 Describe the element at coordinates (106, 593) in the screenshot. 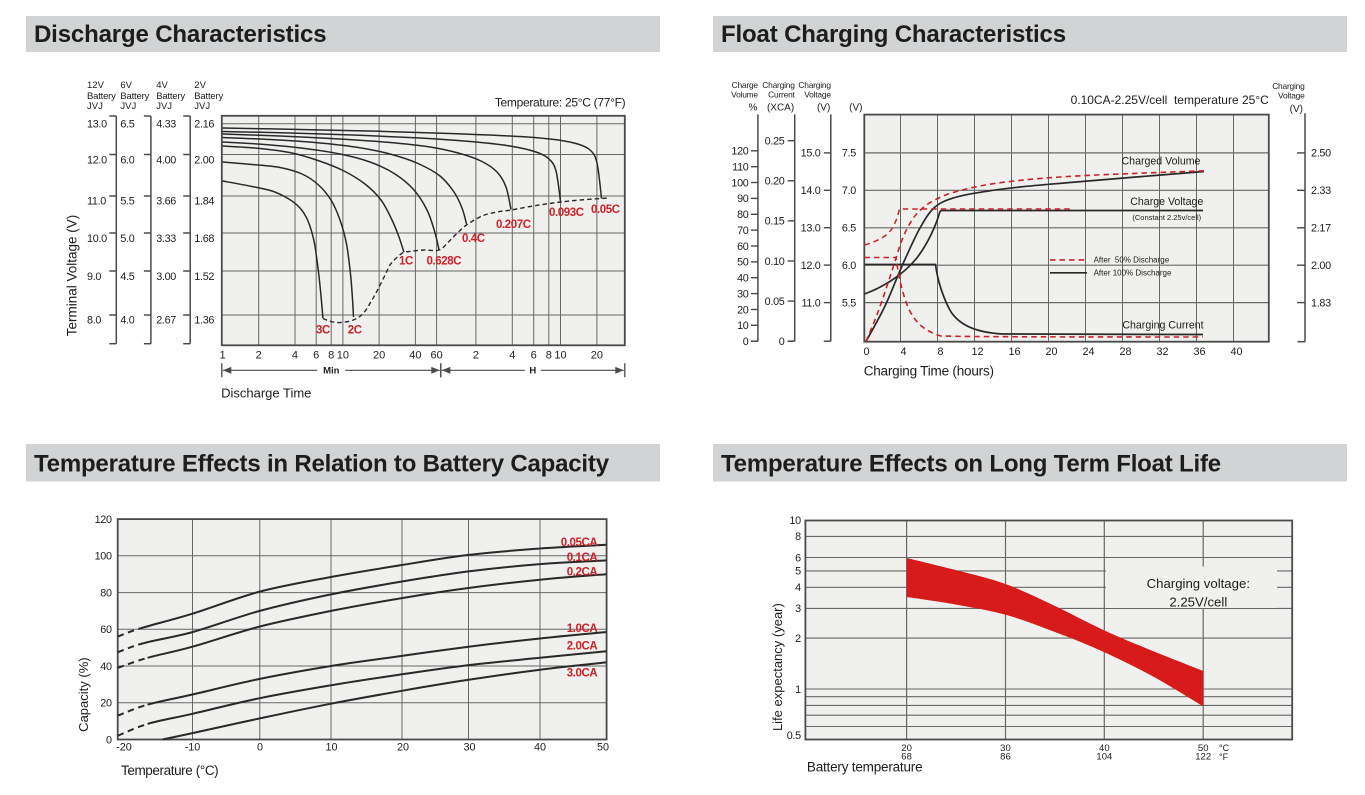

I see `svg-text: 80` at that location.